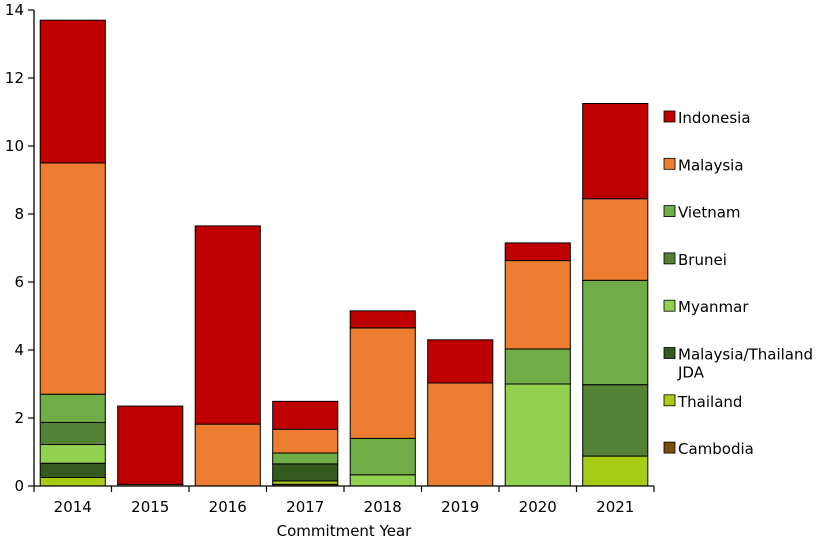  What do you see at coordinates (460, 361) in the screenshot?
I see `bar-segment-2019-indonesia` at bounding box center [460, 361].